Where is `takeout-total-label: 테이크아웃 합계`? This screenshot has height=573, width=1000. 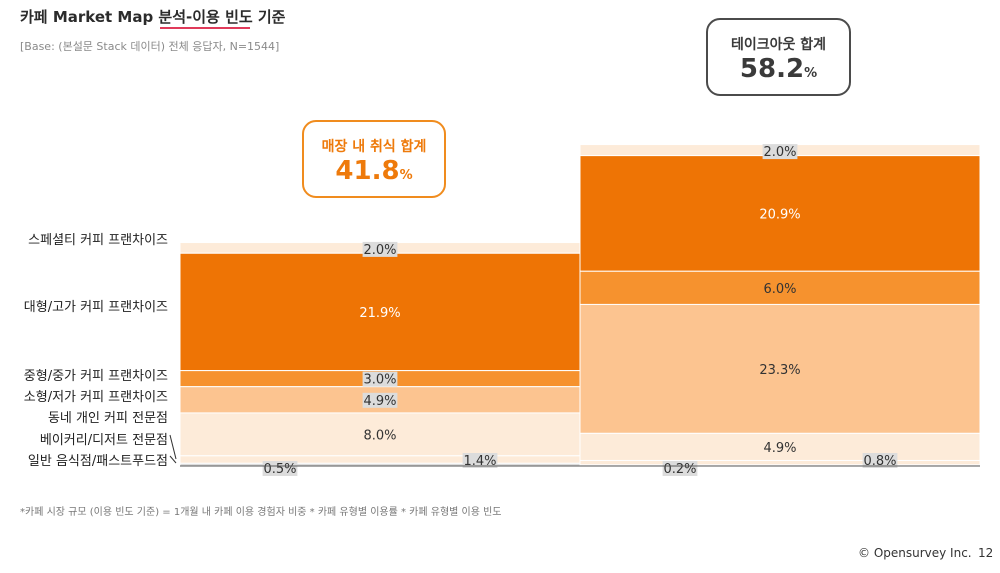 takeout-total-label: 테이크아웃 합계 is located at coordinates (778, 45).